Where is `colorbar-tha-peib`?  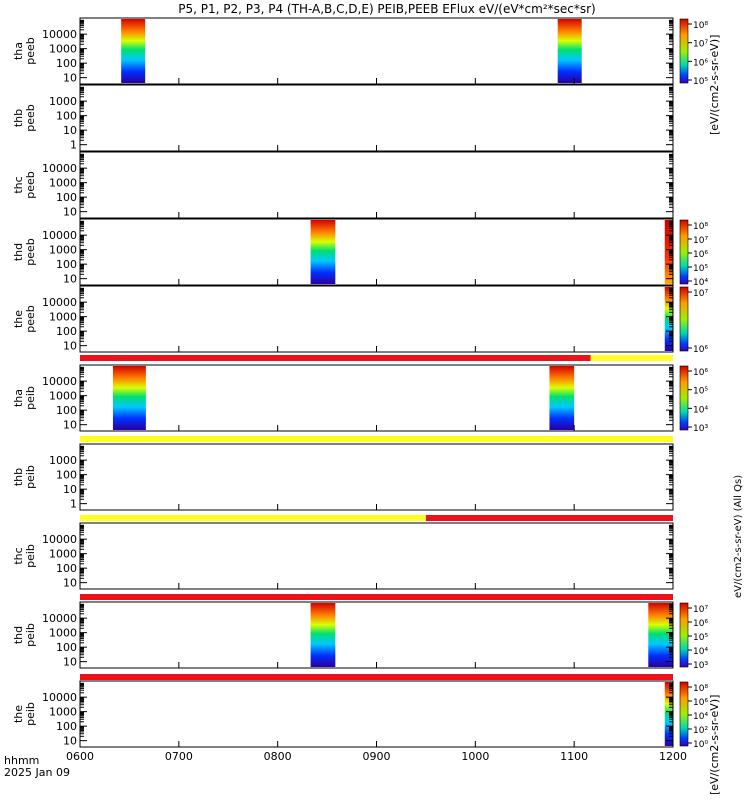
colorbar-tha-peib is located at coordinates (684, 398).